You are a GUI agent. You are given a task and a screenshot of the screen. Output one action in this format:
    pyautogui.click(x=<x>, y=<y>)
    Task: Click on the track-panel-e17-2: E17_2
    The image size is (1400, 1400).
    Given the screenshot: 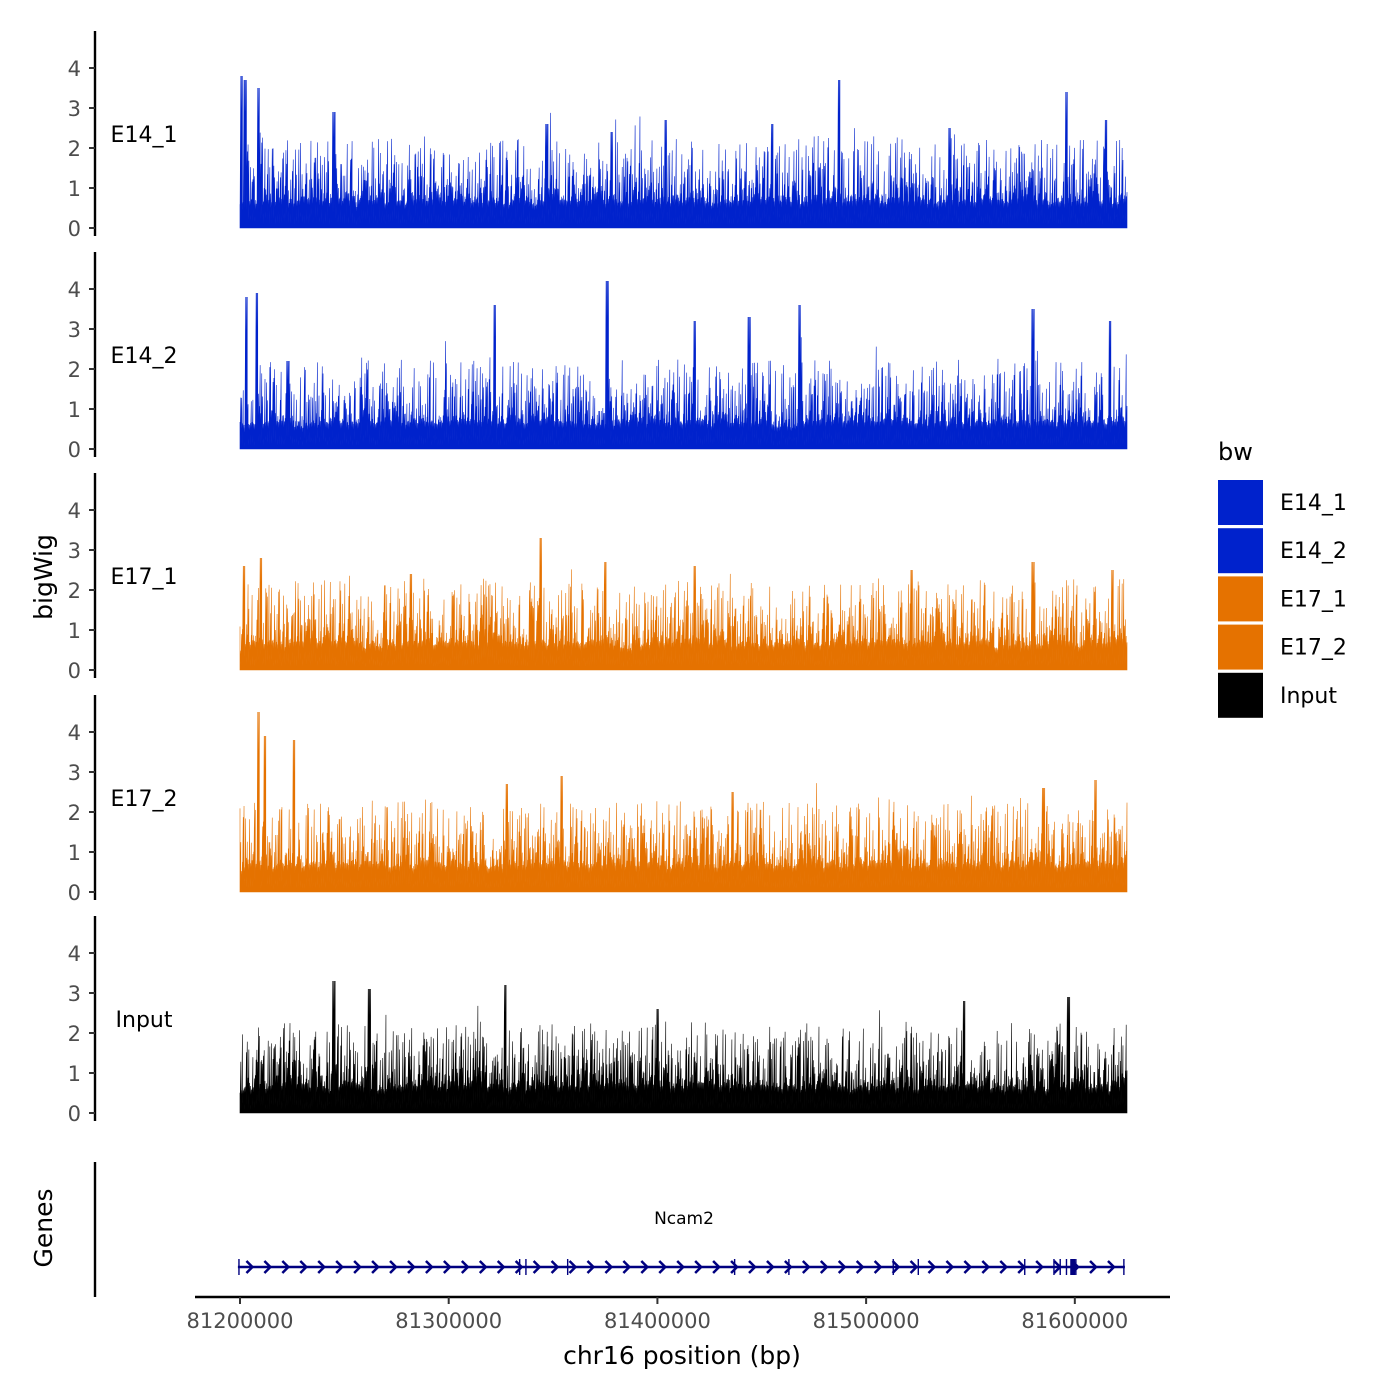 What is the action you would take?
    pyautogui.click(x=619, y=802)
    